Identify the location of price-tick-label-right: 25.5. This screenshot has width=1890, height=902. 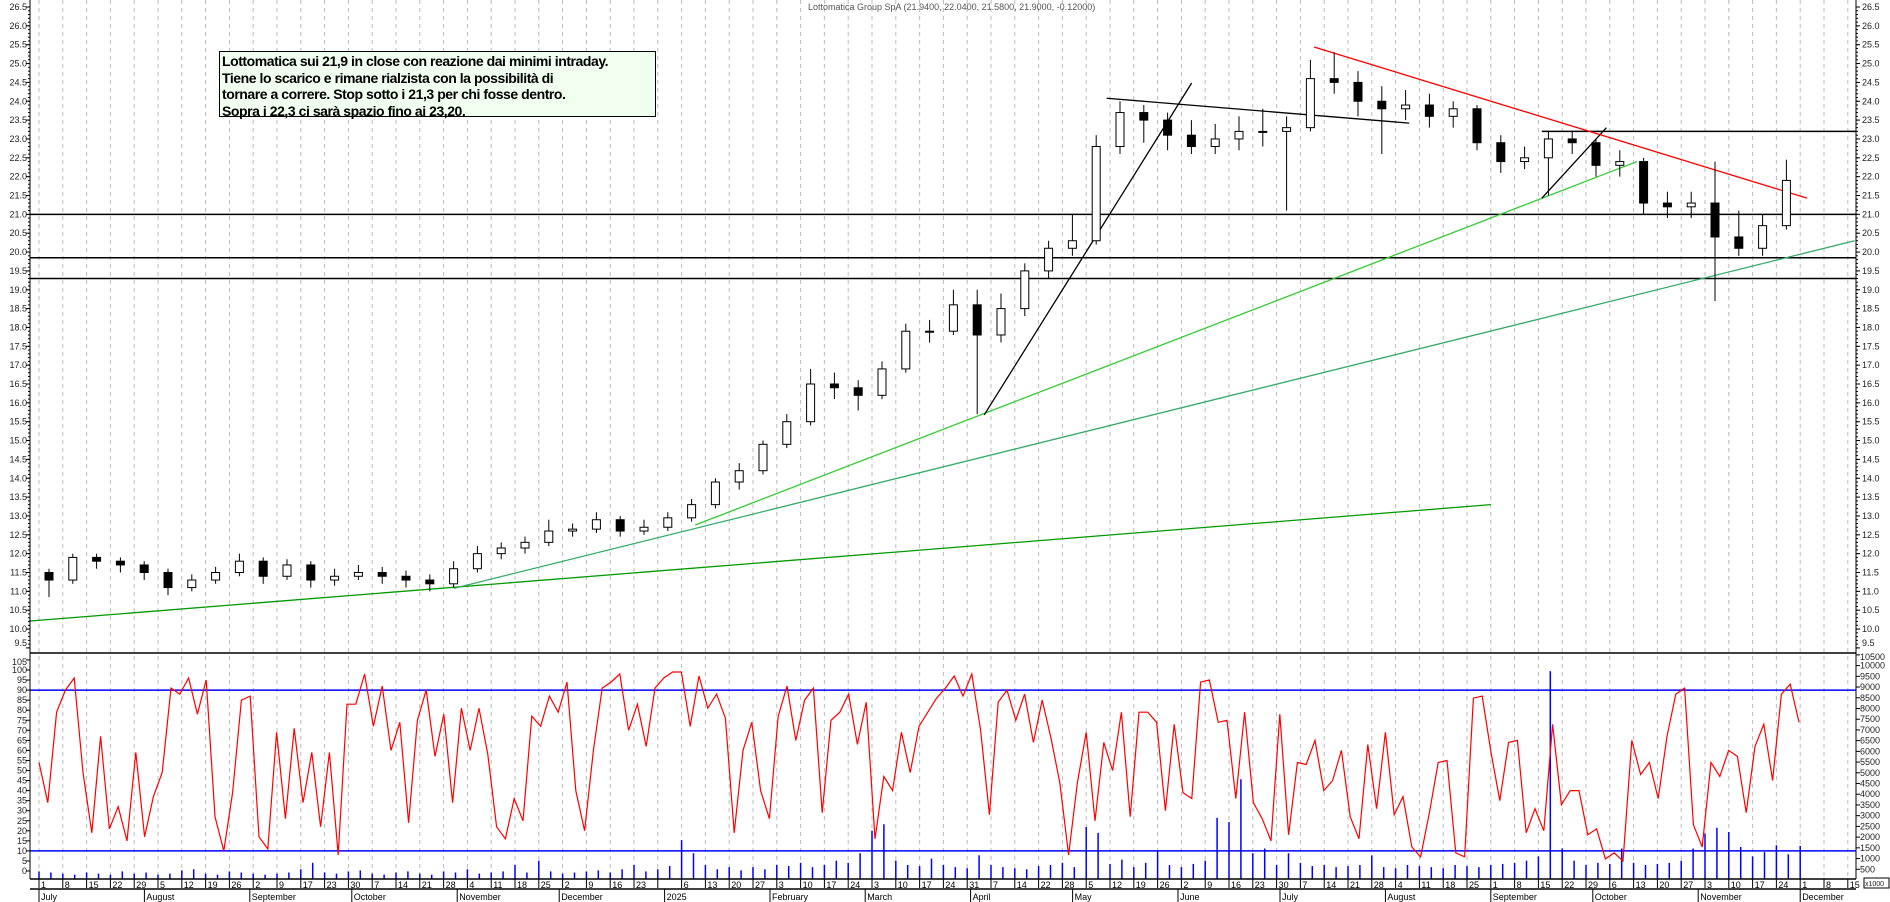
(1871, 45).